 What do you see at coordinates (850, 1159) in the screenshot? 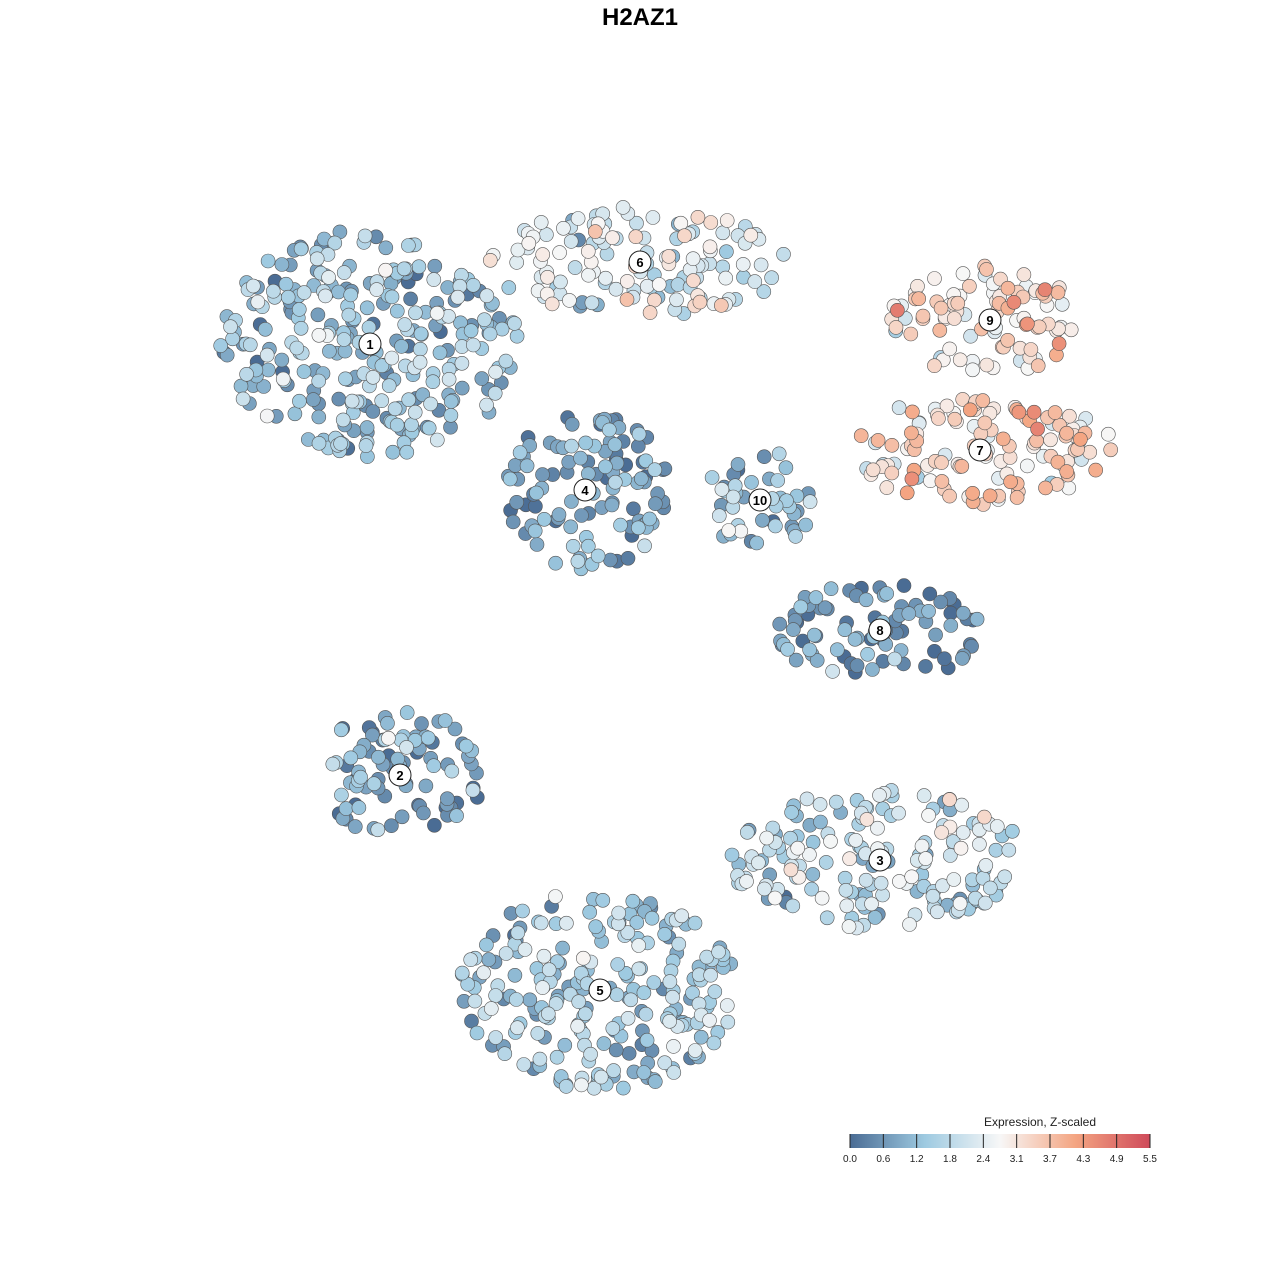
I see `legend-tick-label: 0.0` at bounding box center [850, 1159].